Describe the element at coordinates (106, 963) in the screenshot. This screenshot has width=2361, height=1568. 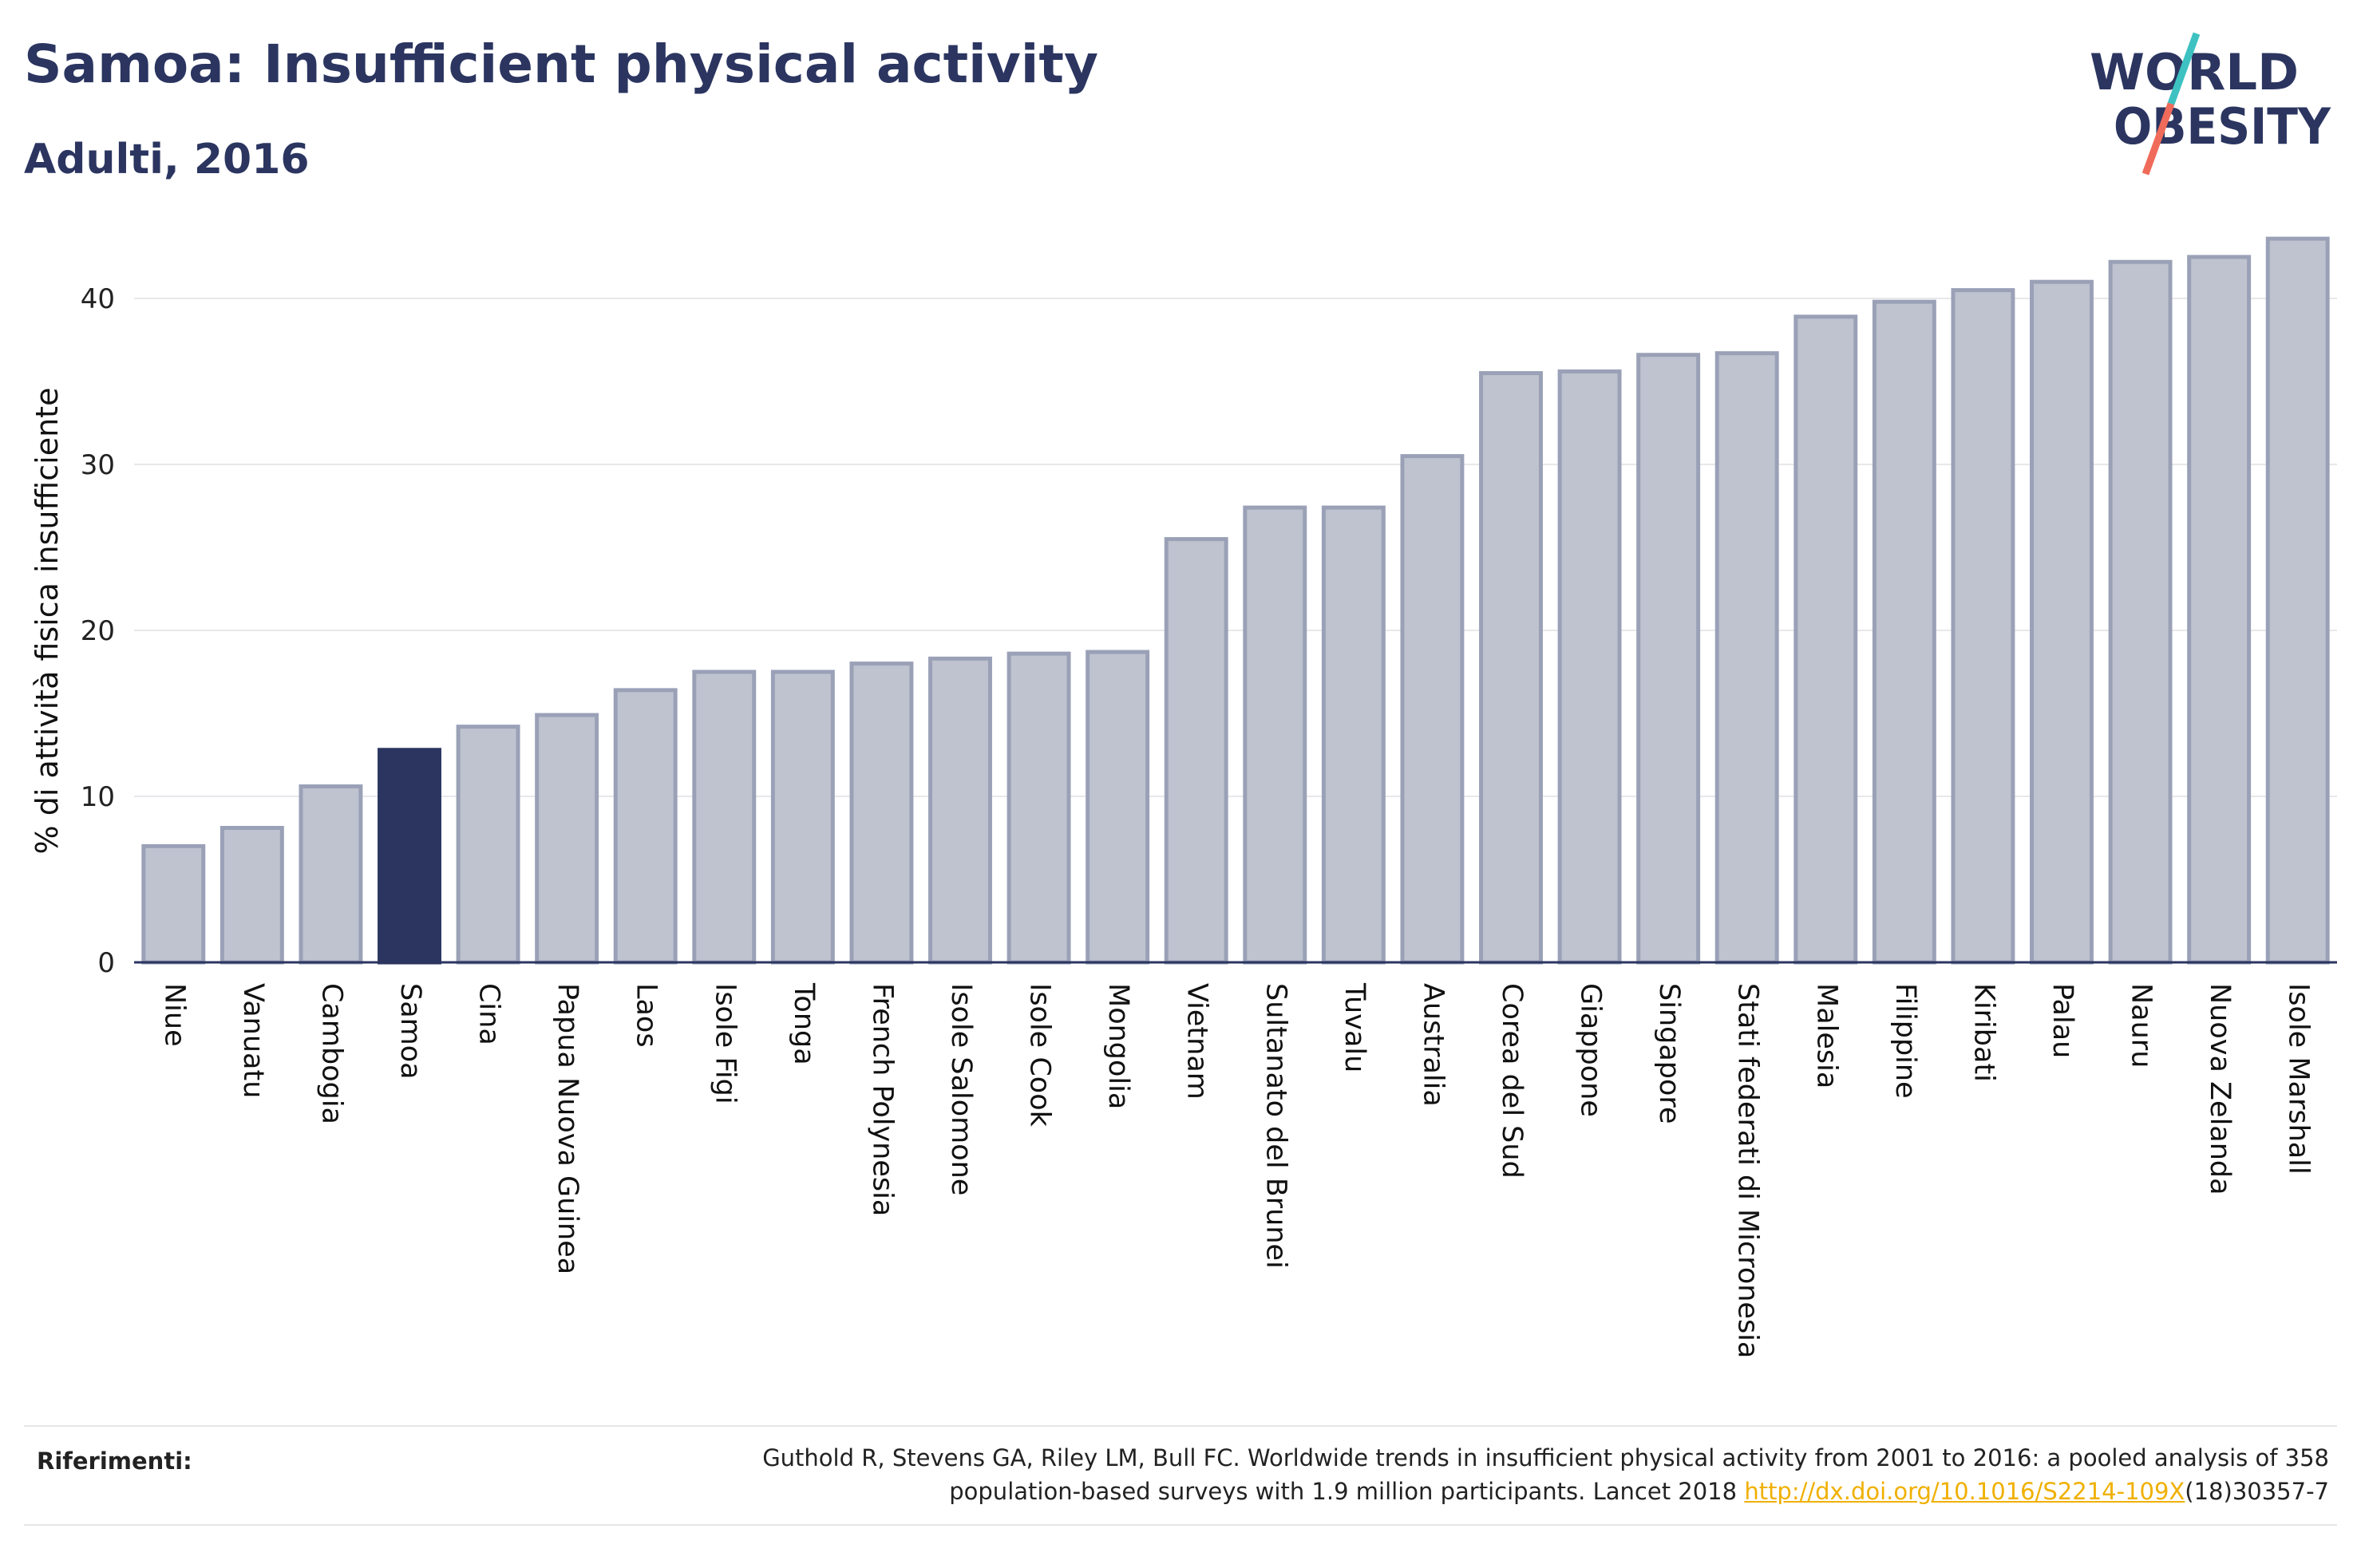
I see `y-tick-label: 0` at that location.